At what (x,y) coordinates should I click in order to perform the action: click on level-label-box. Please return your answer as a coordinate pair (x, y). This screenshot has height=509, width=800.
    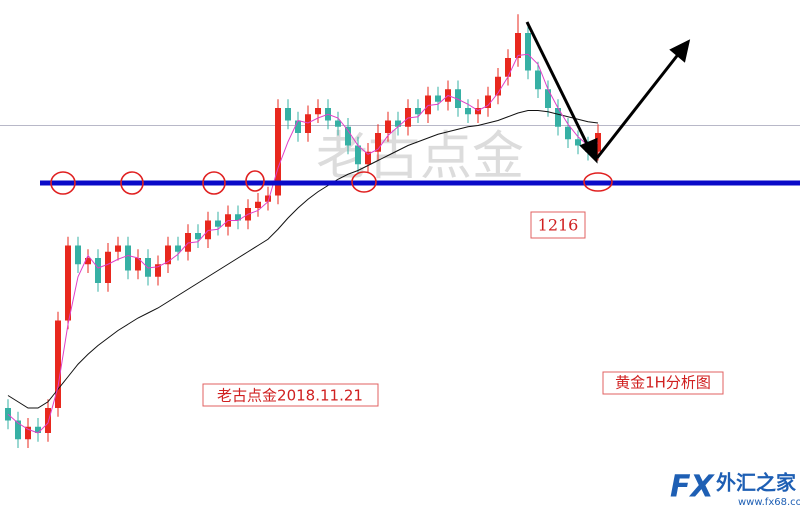
    Looking at the image, I should click on (558, 225).